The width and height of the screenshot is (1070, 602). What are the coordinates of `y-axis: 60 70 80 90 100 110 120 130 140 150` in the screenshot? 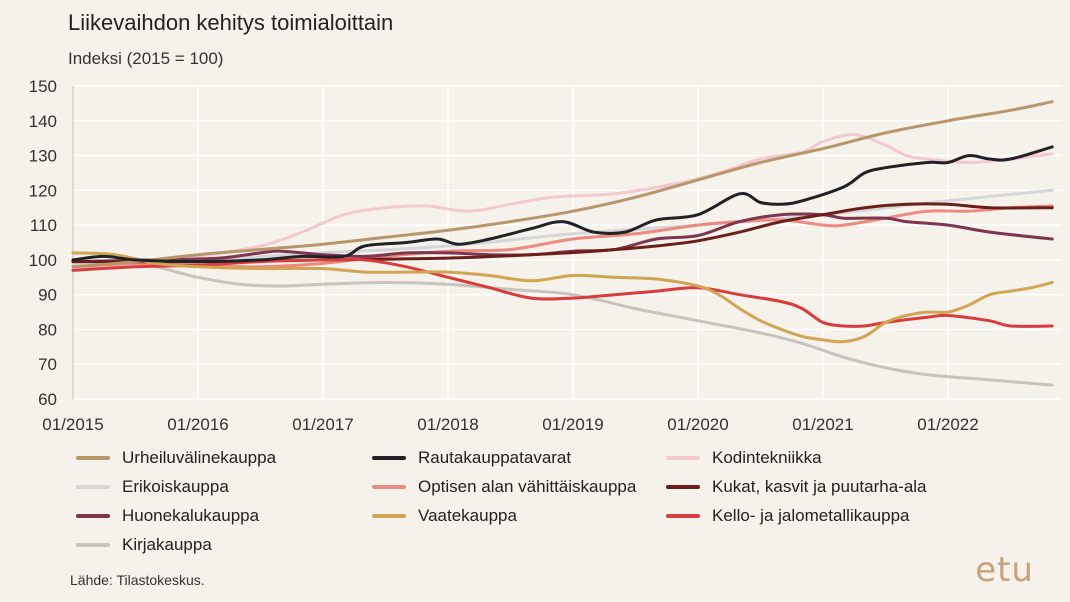 It's located at (51, 243).